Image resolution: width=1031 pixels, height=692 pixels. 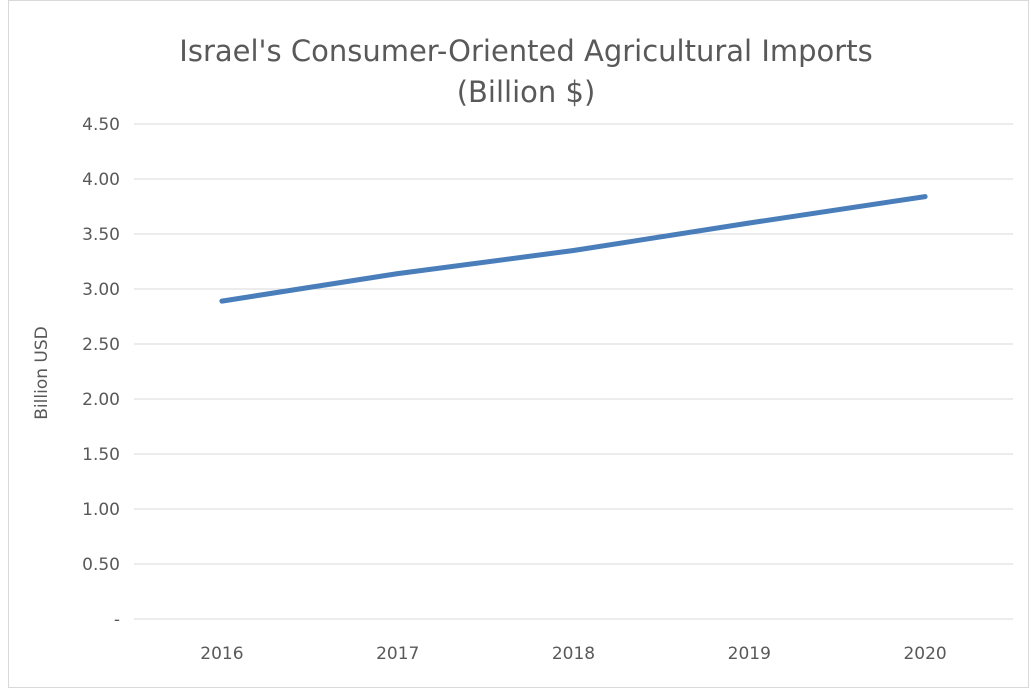 I want to click on y-tick-label: 2.00, so click(x=101, y=400).